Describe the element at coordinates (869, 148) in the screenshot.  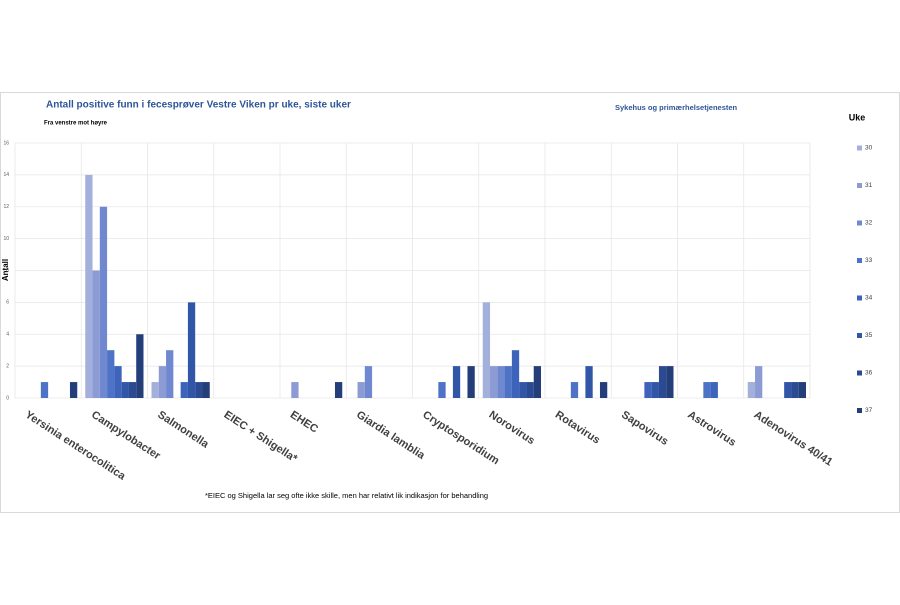
I see `legend-label: 30` at that location.